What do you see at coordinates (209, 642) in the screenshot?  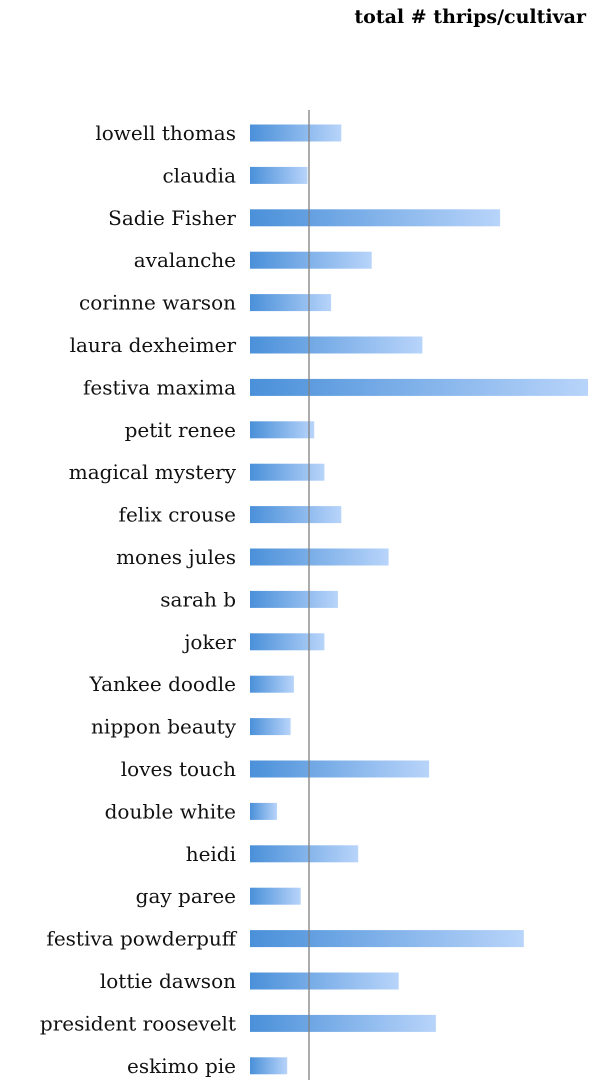 I see `category-label: joker` at bounding box center [209, 642].